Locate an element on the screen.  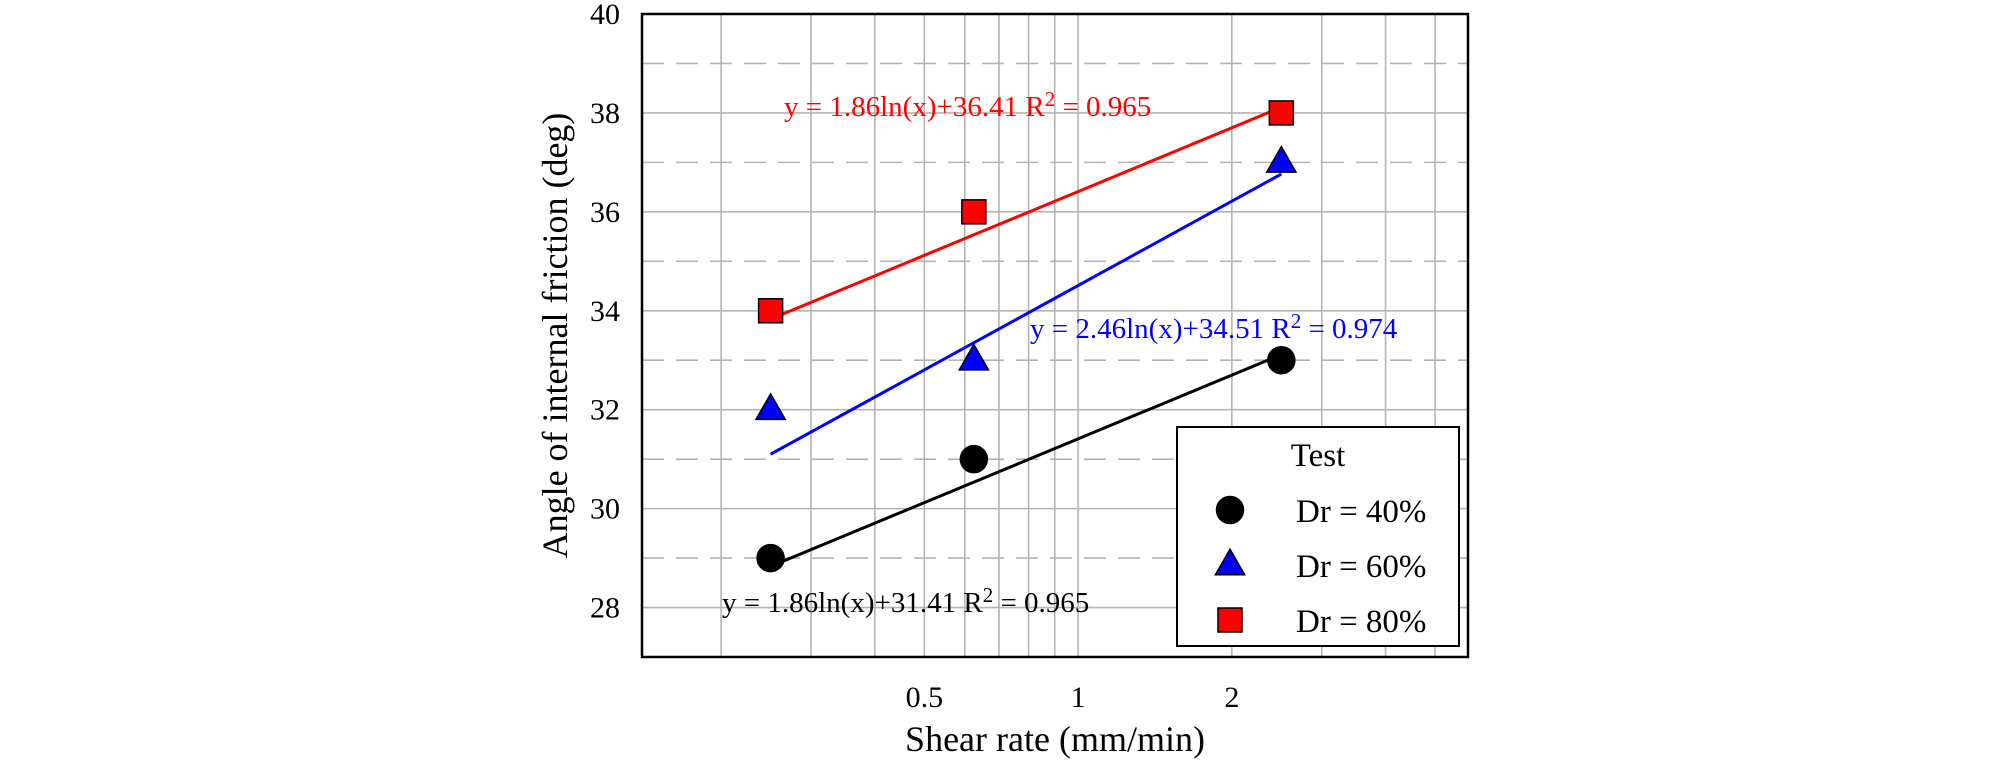
y-tick-label: 40 is located at coordinates (605, 15).